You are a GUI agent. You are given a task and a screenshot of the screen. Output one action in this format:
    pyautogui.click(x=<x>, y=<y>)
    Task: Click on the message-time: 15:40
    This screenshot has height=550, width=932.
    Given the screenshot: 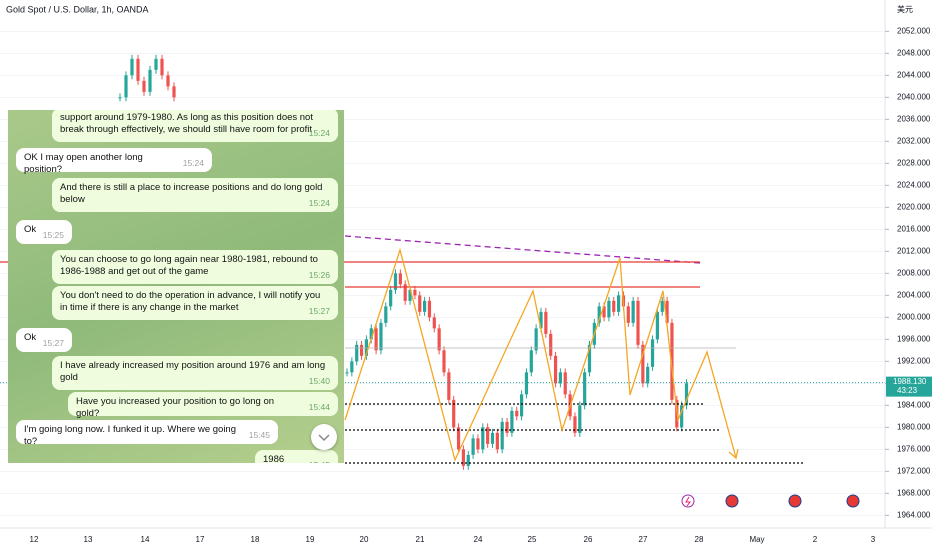 What is the action you would take?
    pyautogui.click(x=319, y=381)
    